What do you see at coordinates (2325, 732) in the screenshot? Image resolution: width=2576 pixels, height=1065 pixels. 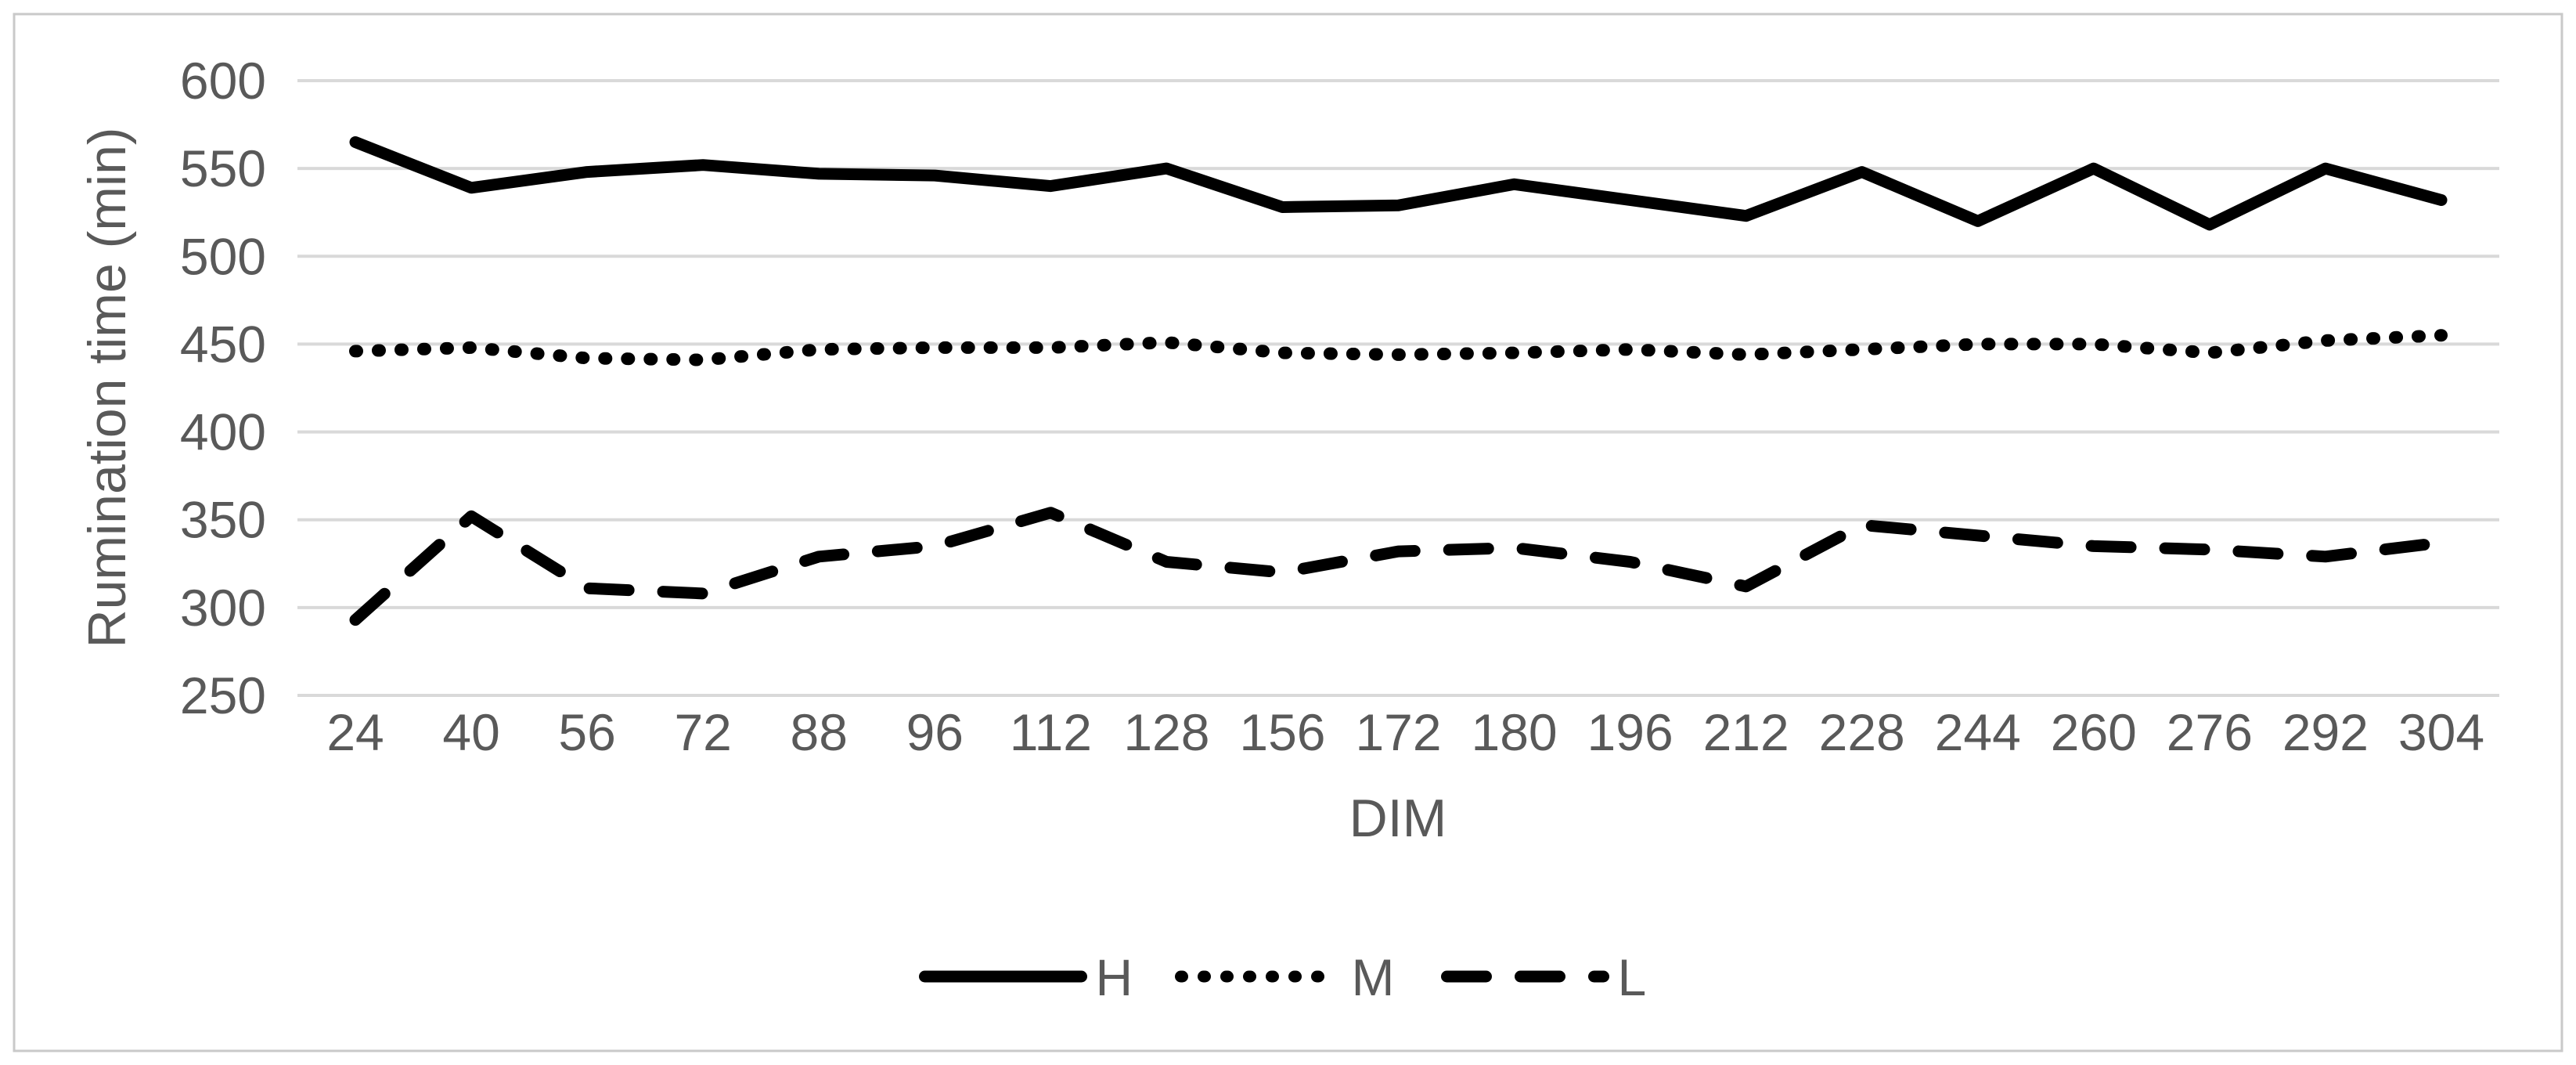 I see `x-axis-tick-label: 292` at bounding box center [2325, 732].